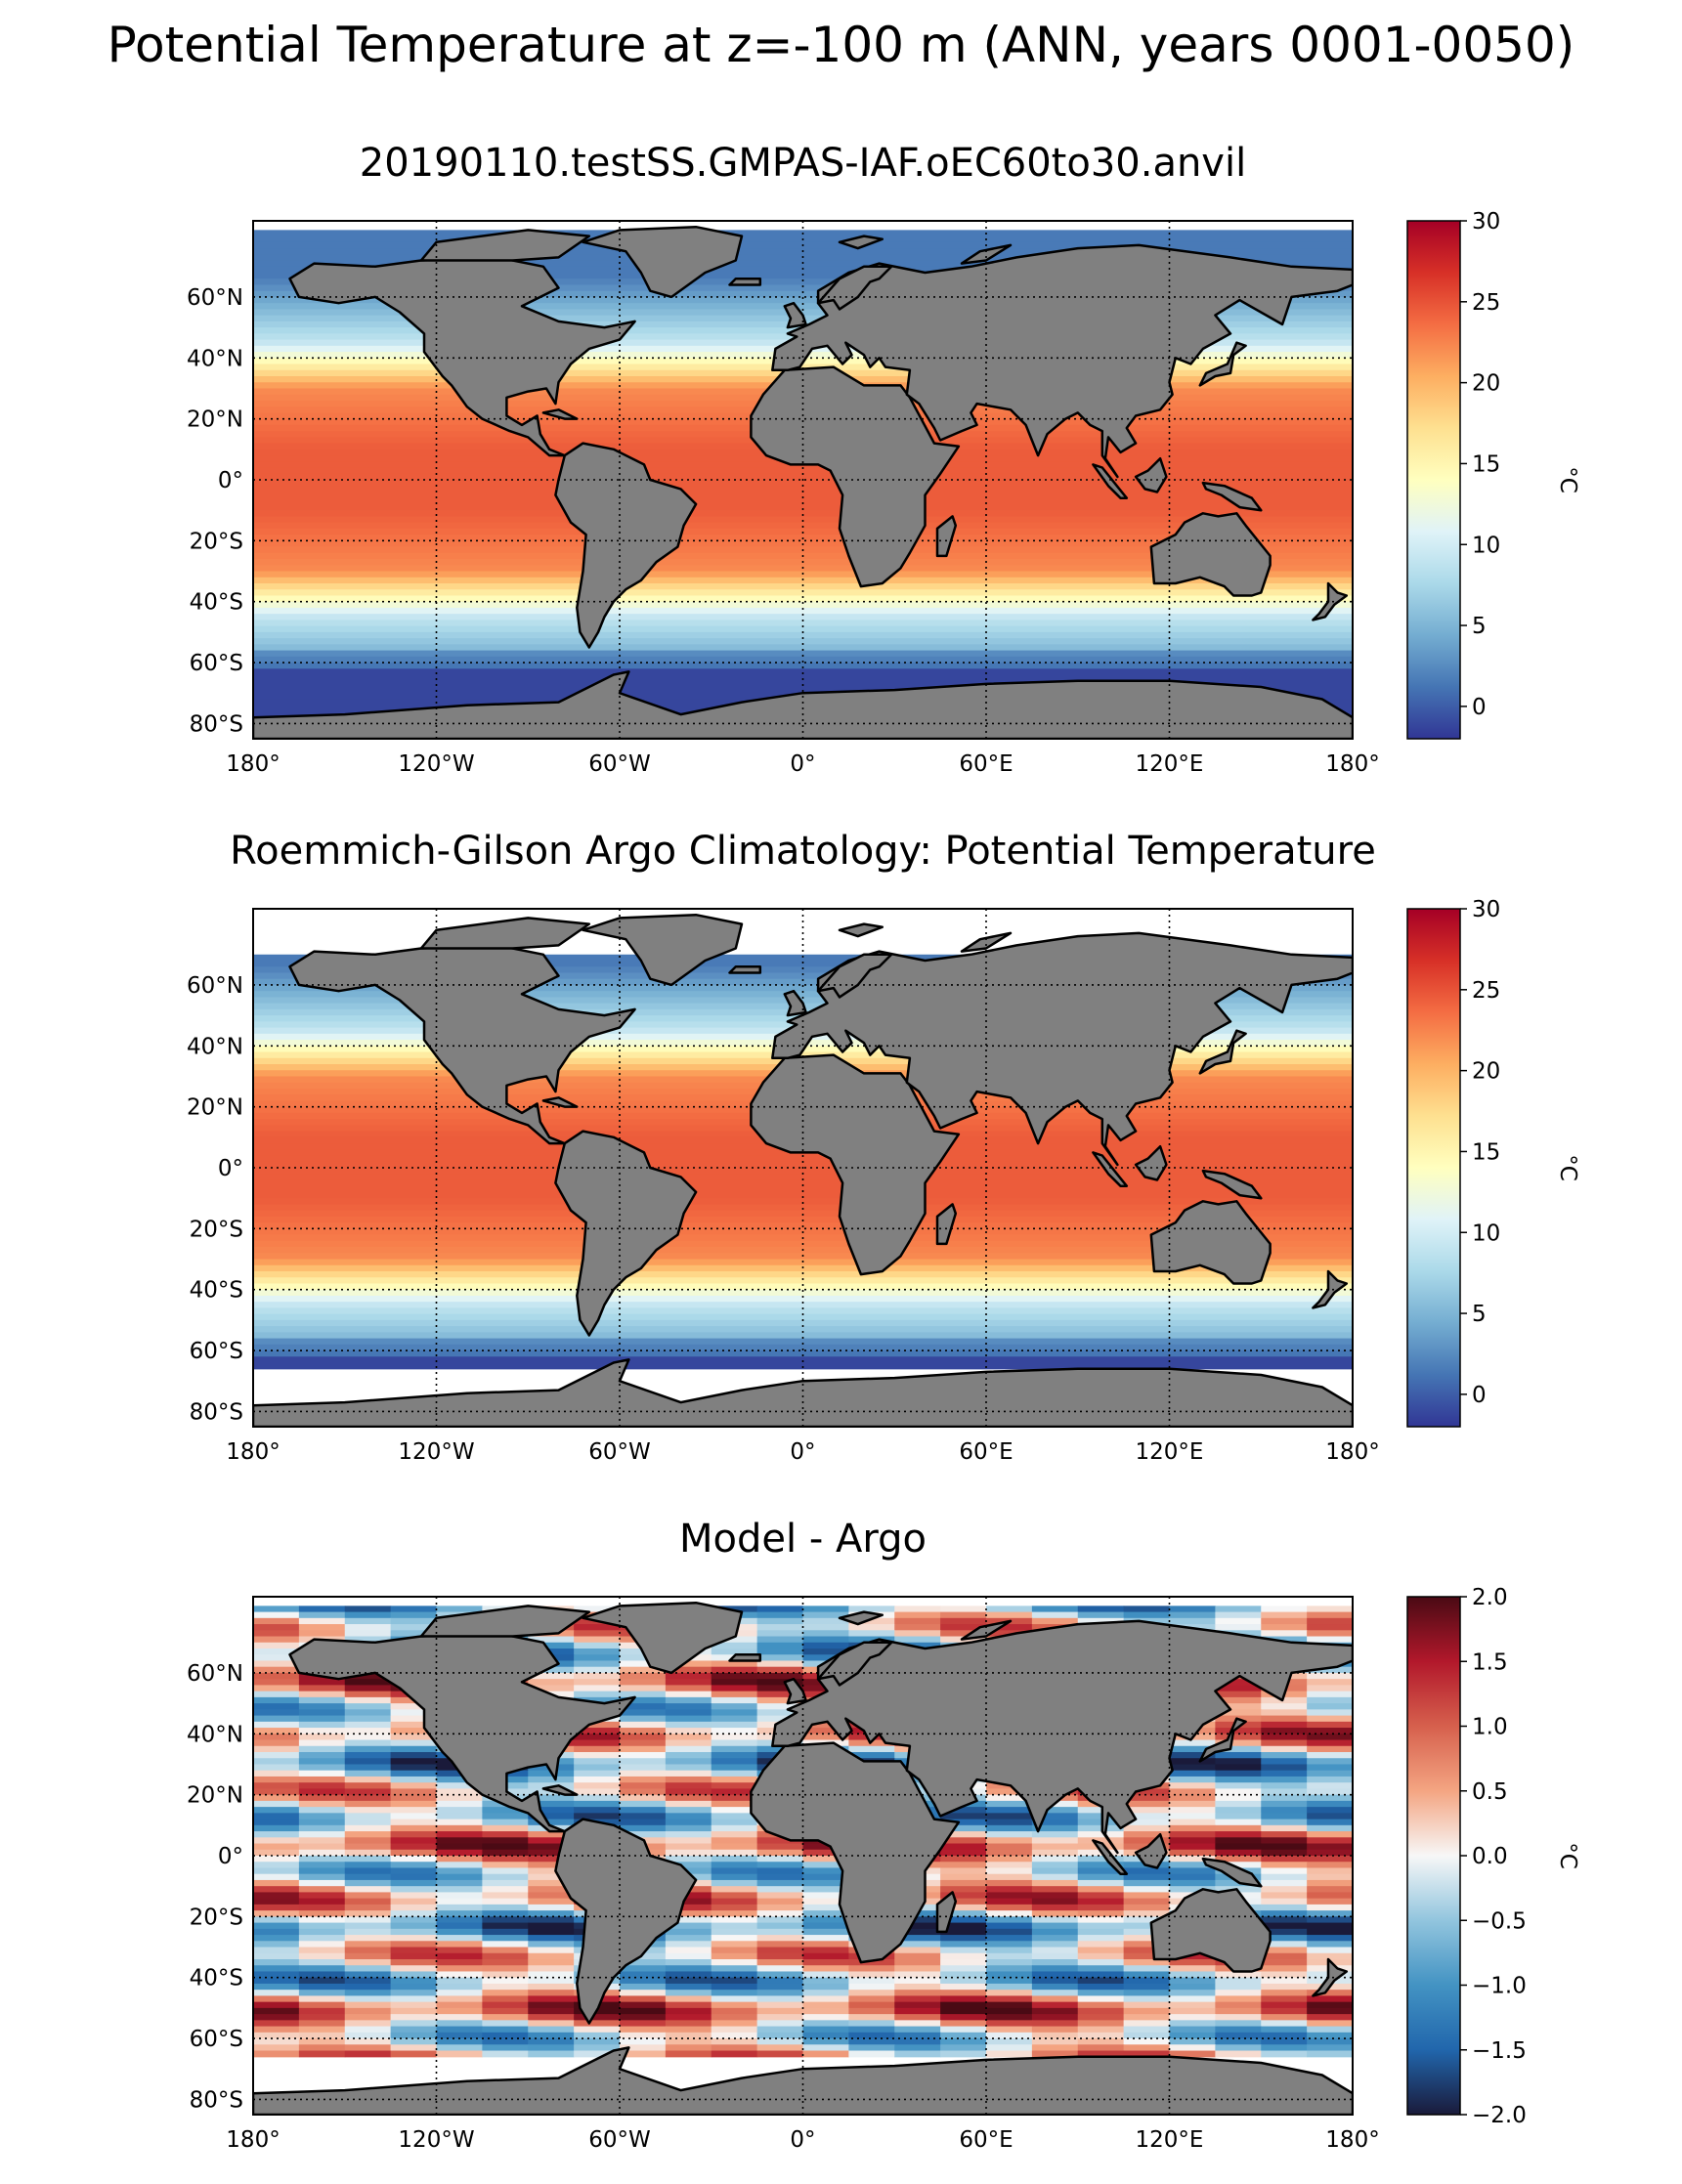 Image resolution: width=1682 pixels, height=2184 pixels. What do you see at coordinates (1499, 1921) in the screenshot?
I see `colorbar-tick-label: −0.5` at bounding box center [1499, 1921].